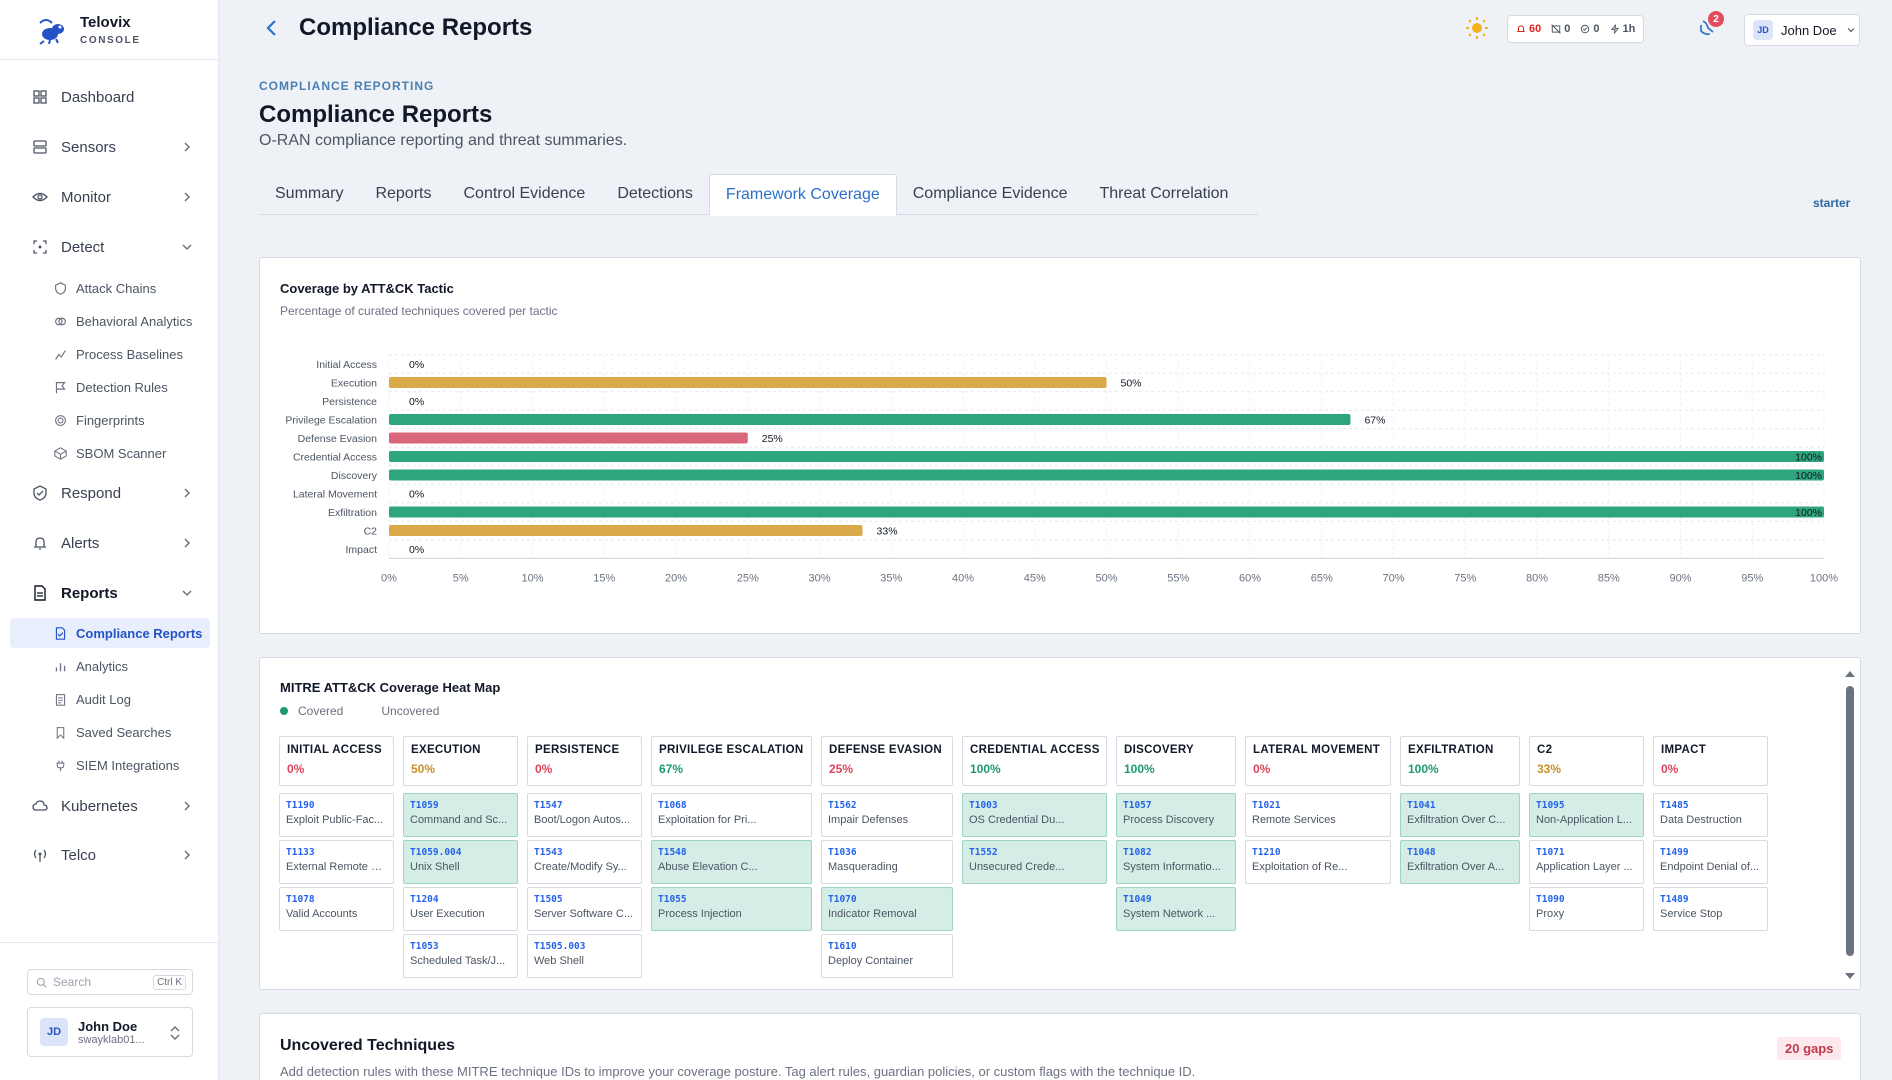 This screenshot has width=1892, height=1080. What do you see at coordinates (460, 909) in the screenshot?
I see `technique-cell: T1204 User Execution` at bounding box center [460, 909].